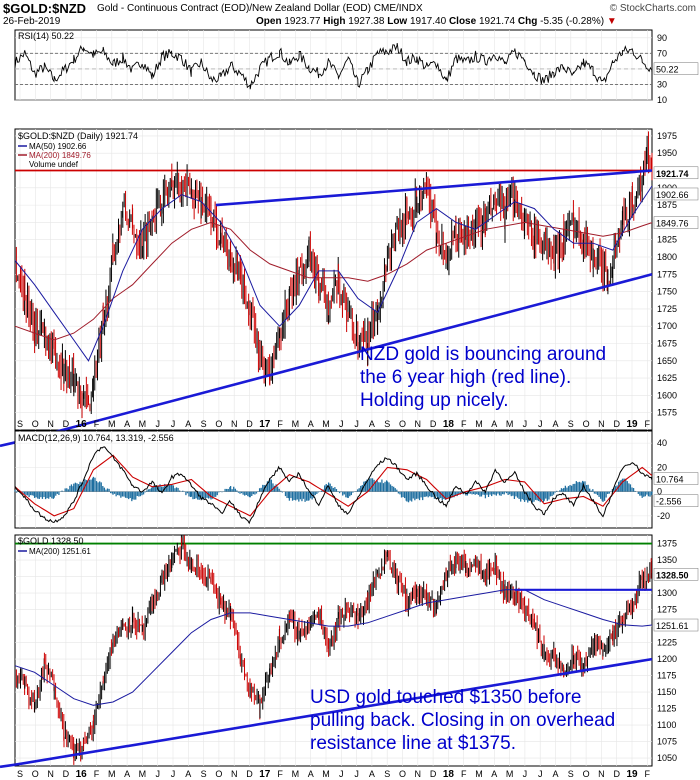 This screenshot has height=780, width=700. Describe the element at coordinates (265, 774) in the screenshot. I see `usd-x-tick-label: 17` at that location.